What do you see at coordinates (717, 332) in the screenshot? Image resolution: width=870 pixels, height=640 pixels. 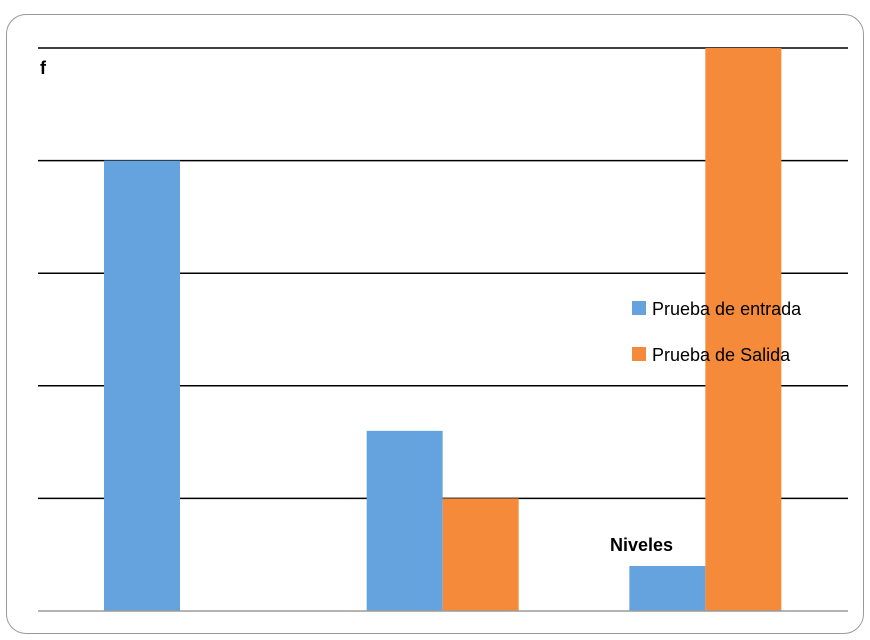 I see `legend: Prueba de entrada Prueba de Salida` at bounding box center [717, 332].